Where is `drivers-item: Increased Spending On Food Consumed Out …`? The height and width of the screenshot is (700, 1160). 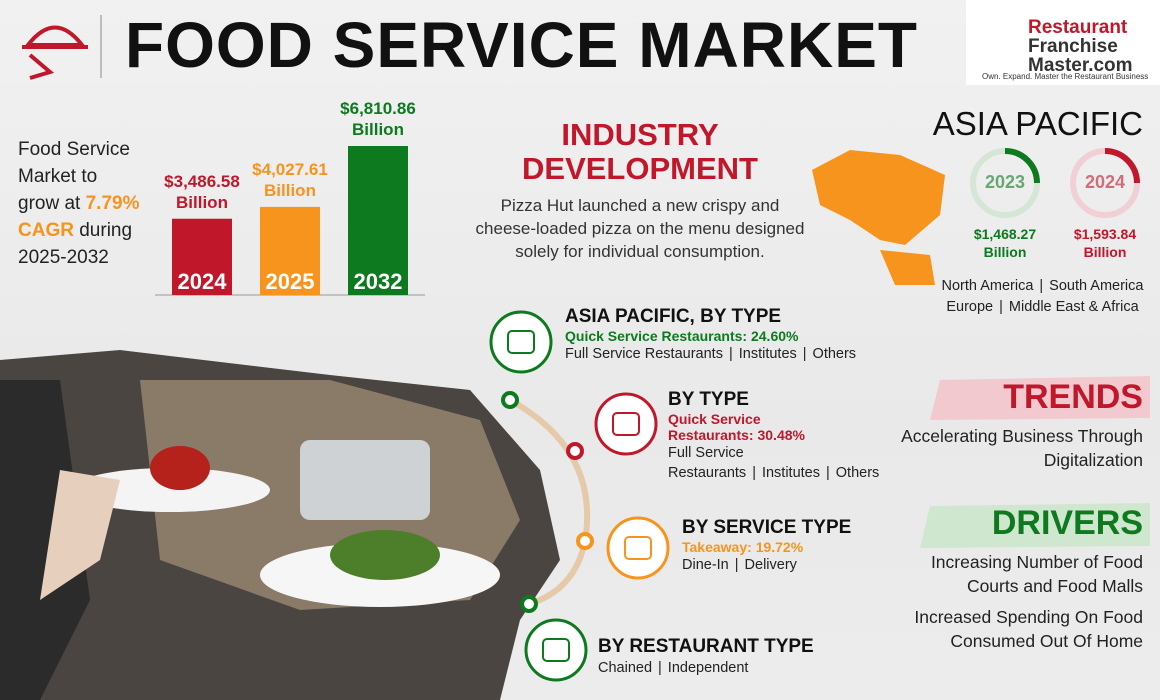
drivers-item: Increased Spending On Food Consumed Out … is located at coordinates (1028, 629).